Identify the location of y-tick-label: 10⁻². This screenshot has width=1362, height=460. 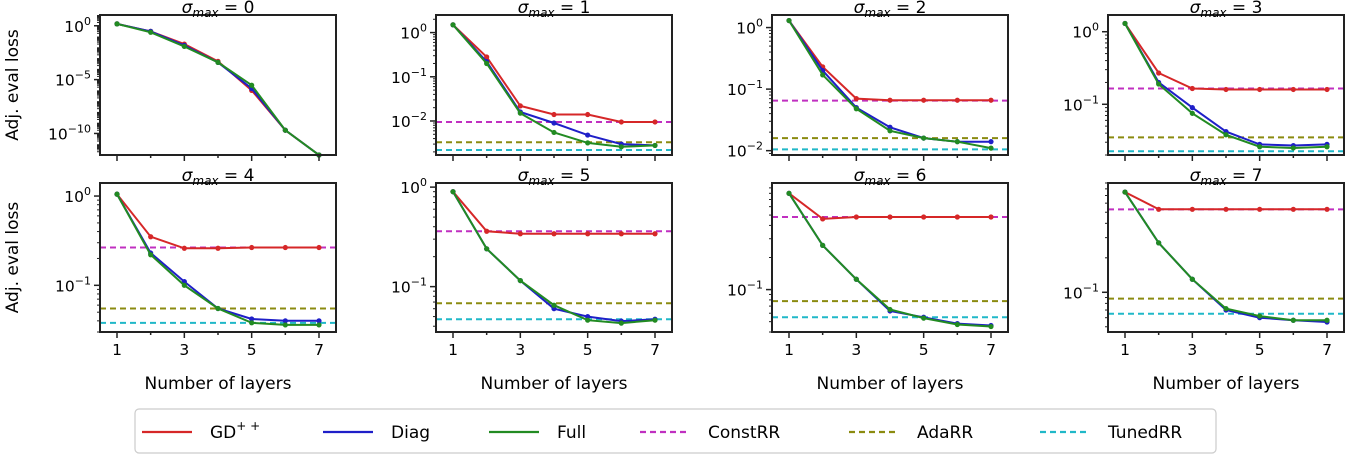
(409, 120).